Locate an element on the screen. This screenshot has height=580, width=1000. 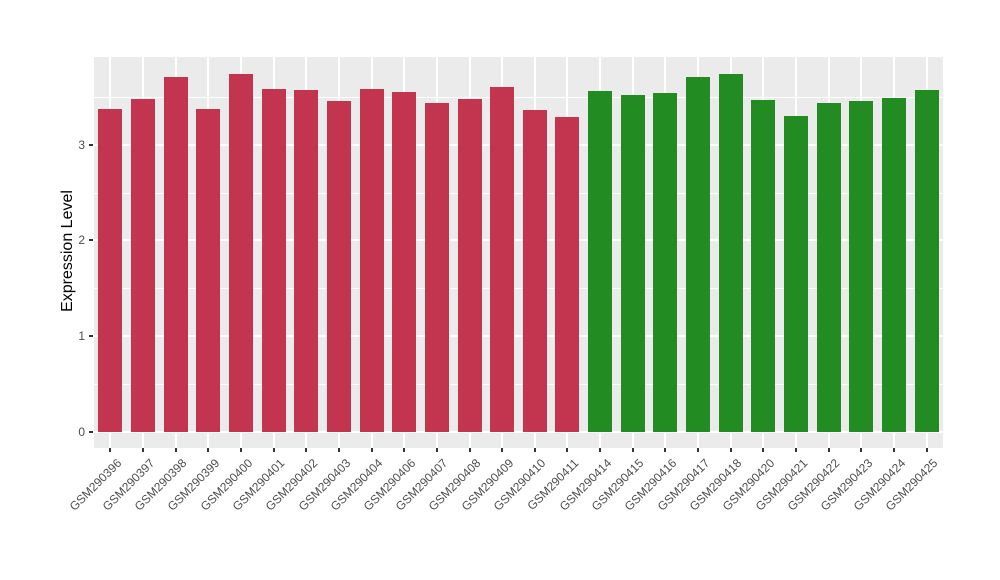
bar-GSM290402 is located at coordinates (306, 260).